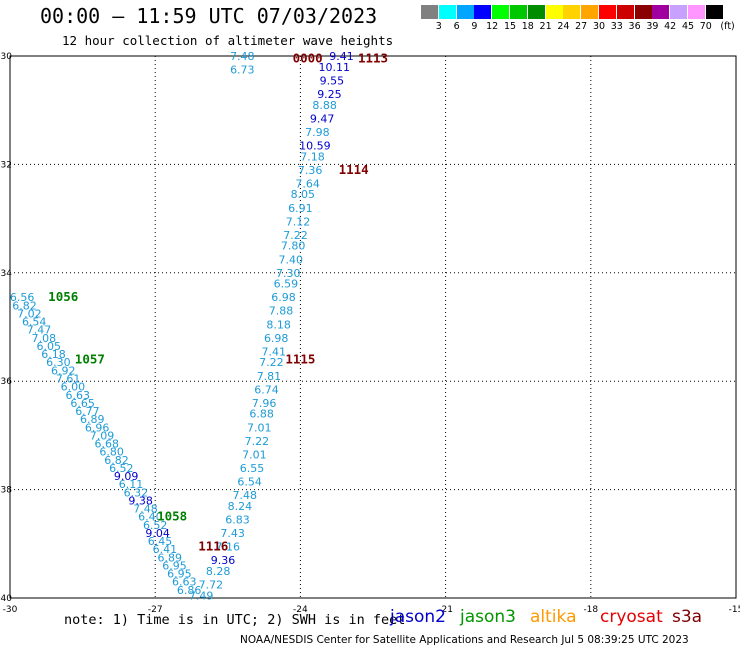 This screenshot has width=740, height=650. Describe the element at coordinates (315, 145) in the screenshot. I see `data-point: 10.59` at that location.